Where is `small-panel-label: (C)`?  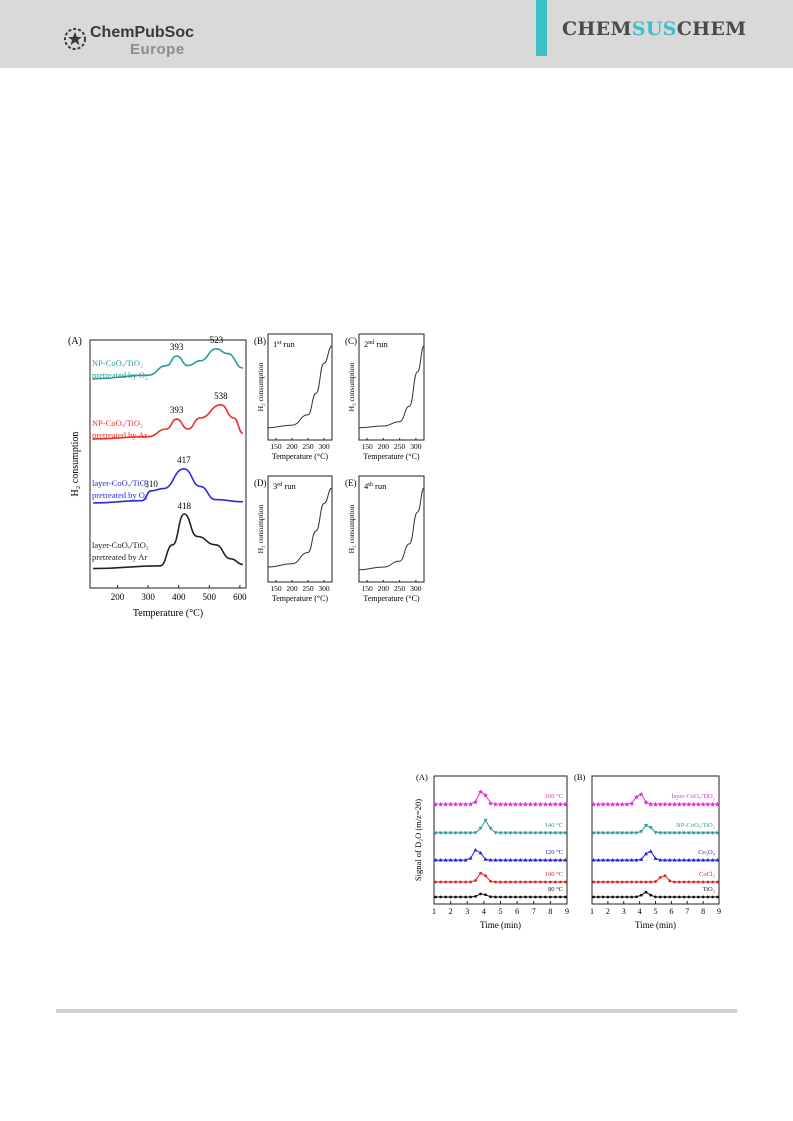 small-panel-label: (C) is located at coordinates (351, 341).